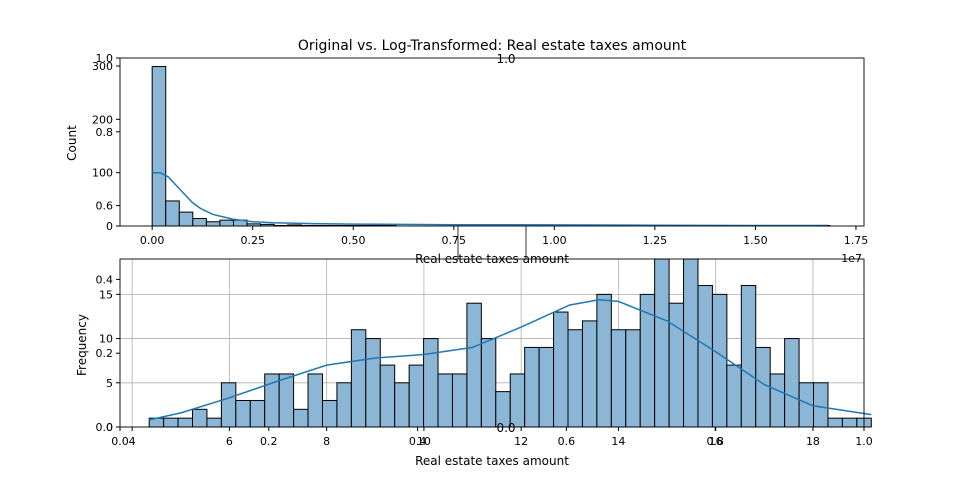 Image resolution: width=960 pixels, height=480 pixels. I want to click on overlay-x-tick-label-4: 0.8, so click(715, 441).